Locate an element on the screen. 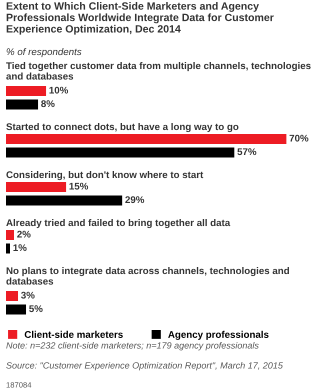  data-label: 1% is located at coordinates (20, 248).